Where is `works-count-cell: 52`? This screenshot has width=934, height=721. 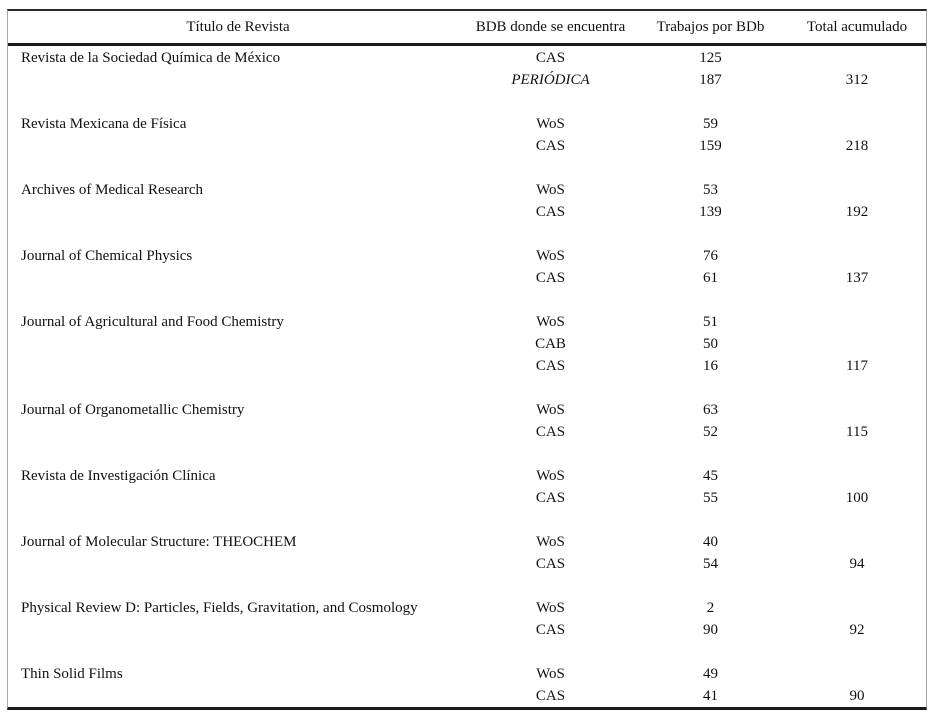
works-count-cell: 52 is located at coordinates (710, 431).